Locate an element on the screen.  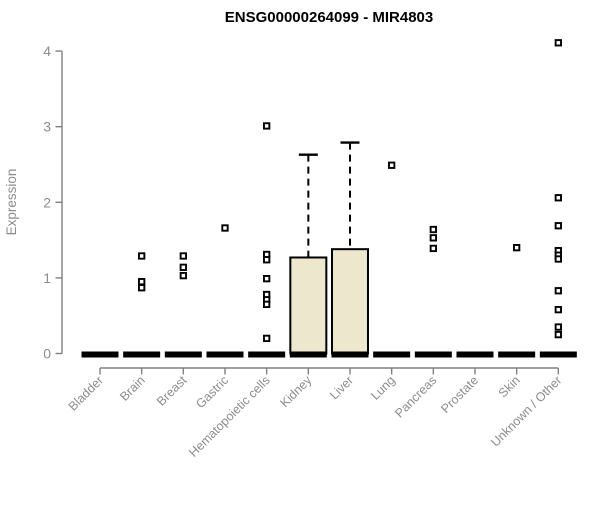
y-axis-label: Expression is located at coordinates (11, 202).